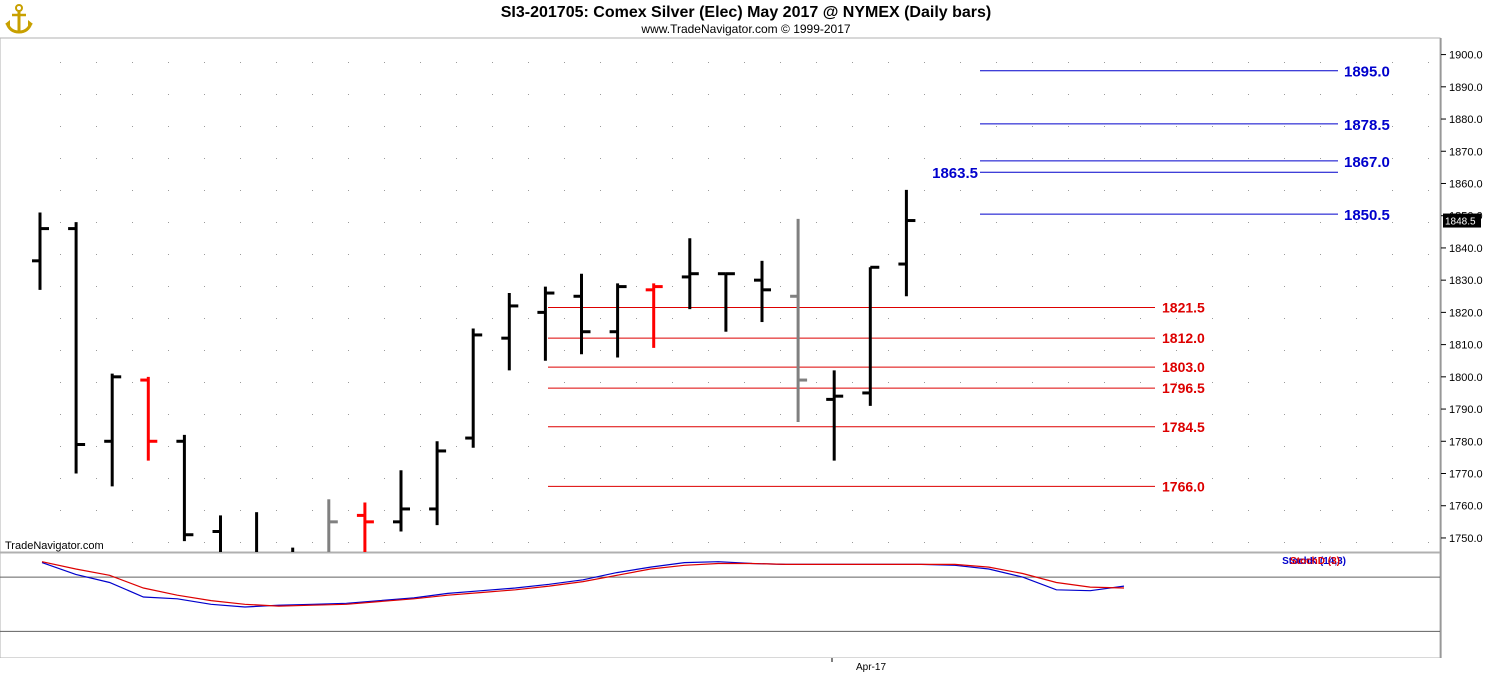 The height and width of the screenshot is (677, 1492). Describe the element at coordinates (871, 667) in the screenshot. I see `date-axis-label: Apr-17` at that location.